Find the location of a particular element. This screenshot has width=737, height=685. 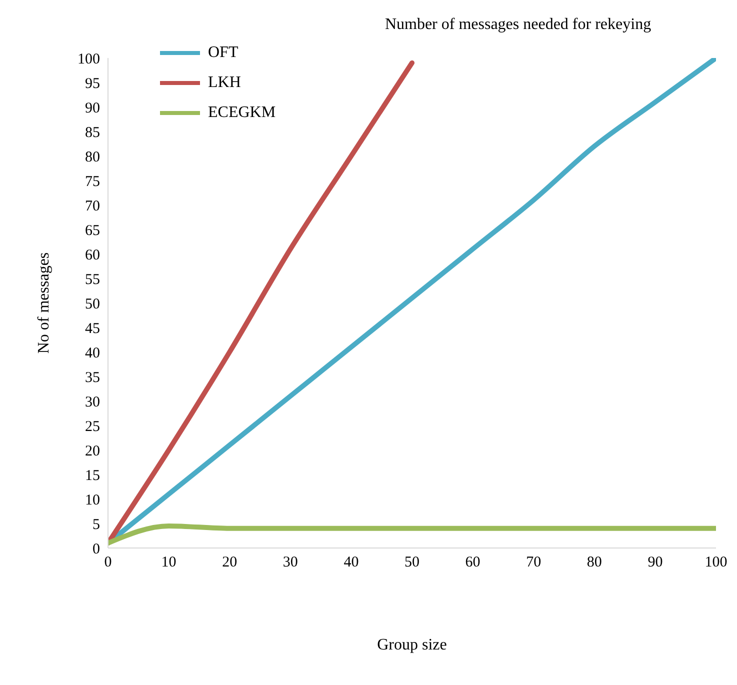

y-tick-label: 0 is located at coordinates (96, 549).